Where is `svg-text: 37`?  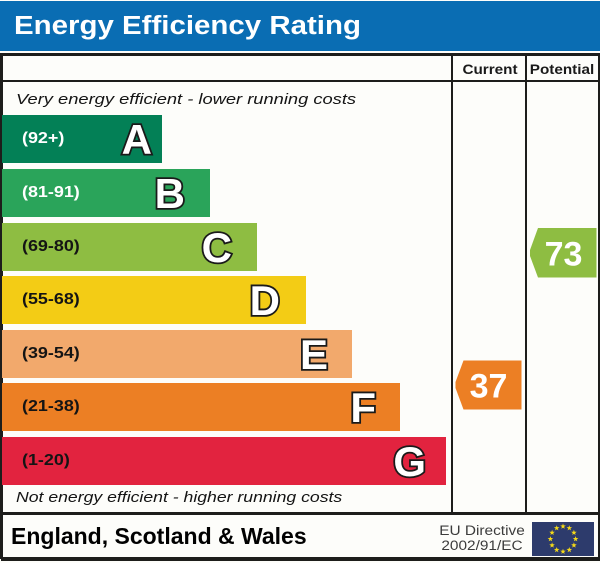
svg-text: 37 is located at coordinates (489, 387).